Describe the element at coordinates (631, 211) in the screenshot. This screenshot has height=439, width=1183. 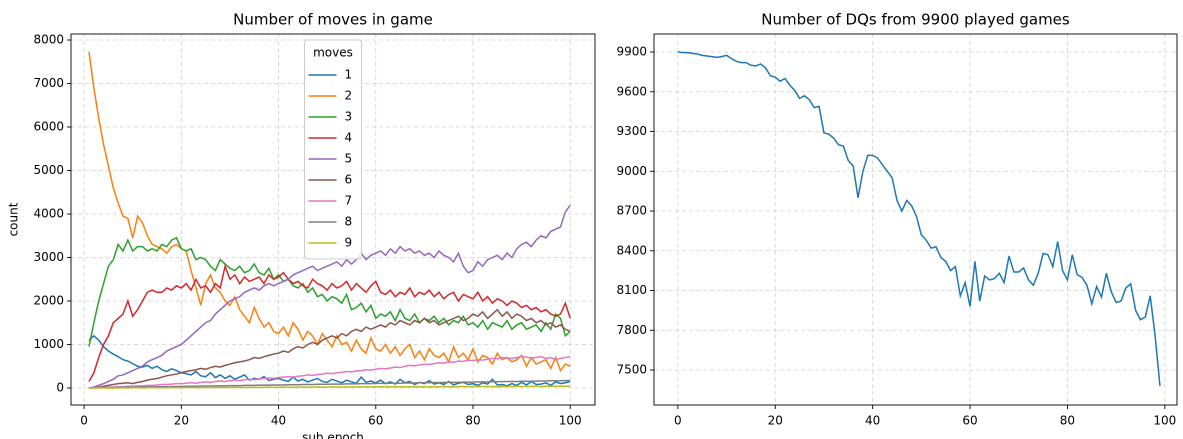
I see `y-tick-label: 8700` at that location.